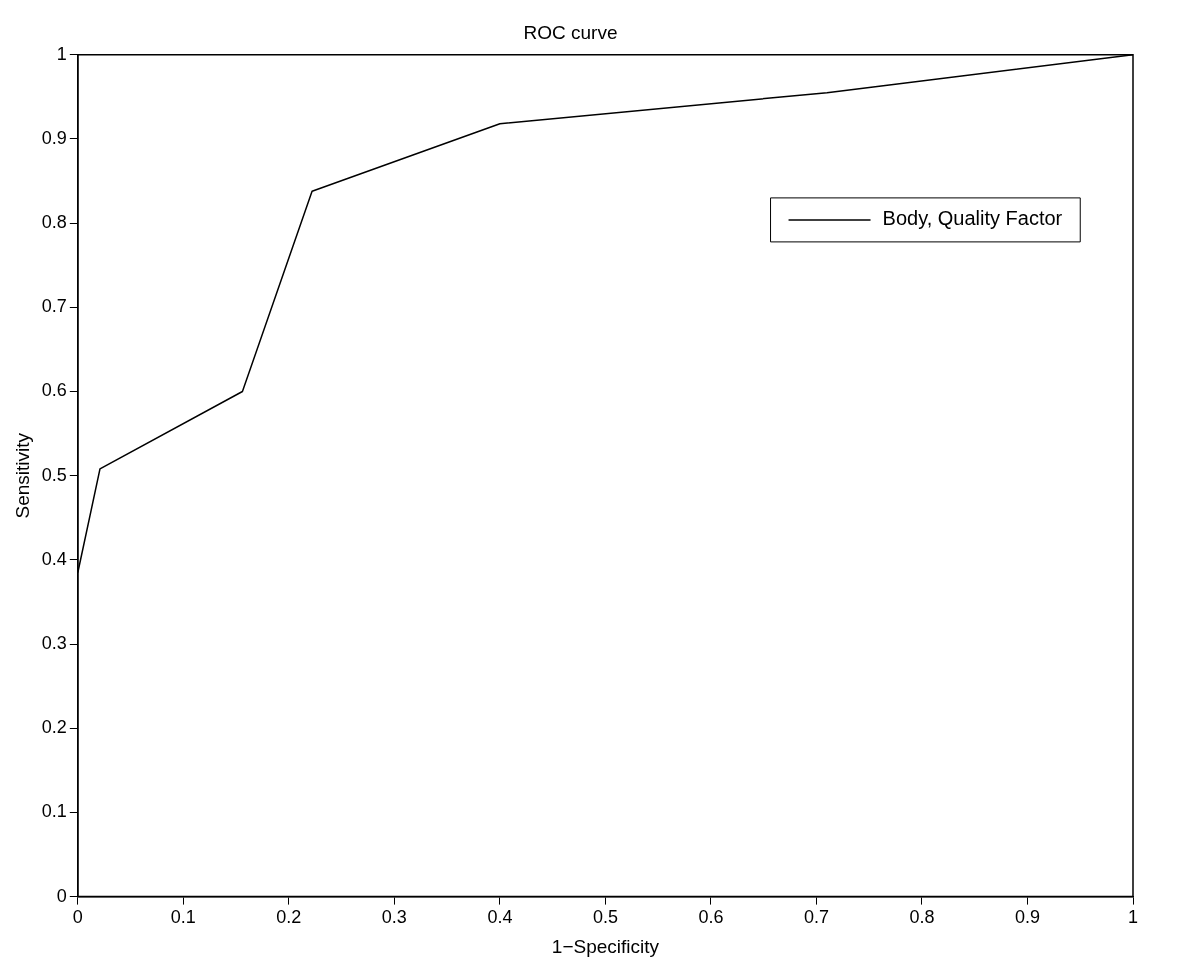 Image resolution: width=1181 pixels, height=971 pixels. I want to click on y-tick-label: 0.8, so click(54, 222).